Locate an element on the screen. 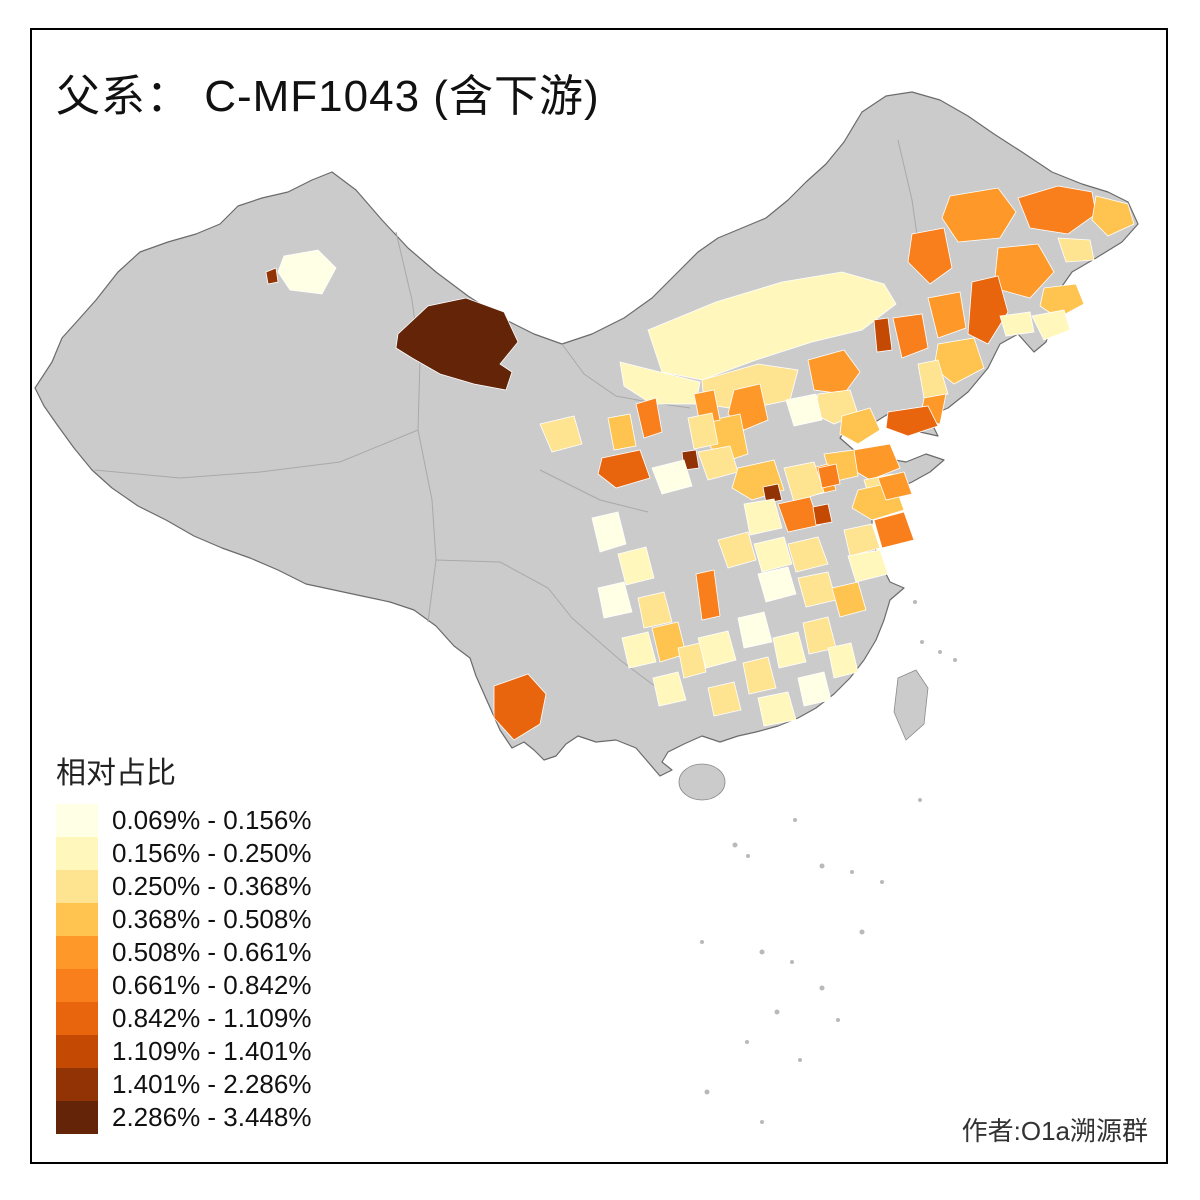 The image size is (1200, 1200). legend-row: 1.109% - 1.401% is located at coordinates (183, 1051).